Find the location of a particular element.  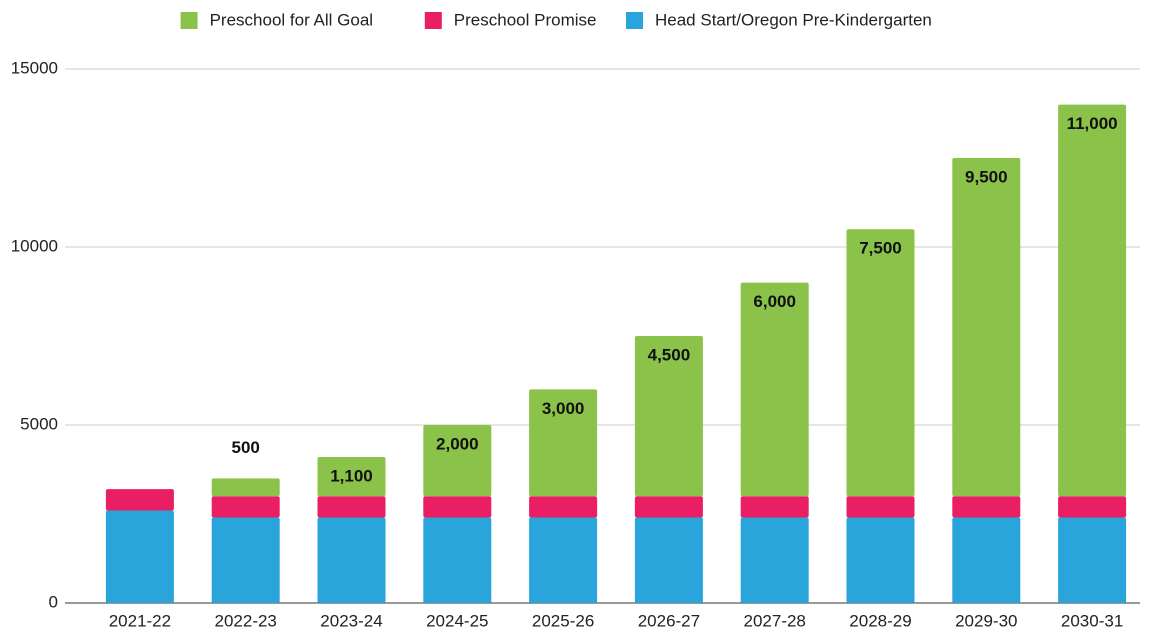

x-tick-label: 2026-27 is located at coordinates (669, 620).